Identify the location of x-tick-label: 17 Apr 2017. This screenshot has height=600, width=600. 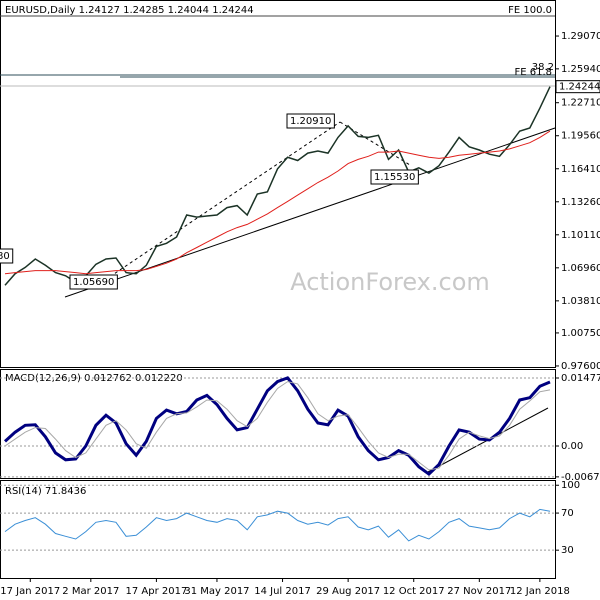
(156, 591).